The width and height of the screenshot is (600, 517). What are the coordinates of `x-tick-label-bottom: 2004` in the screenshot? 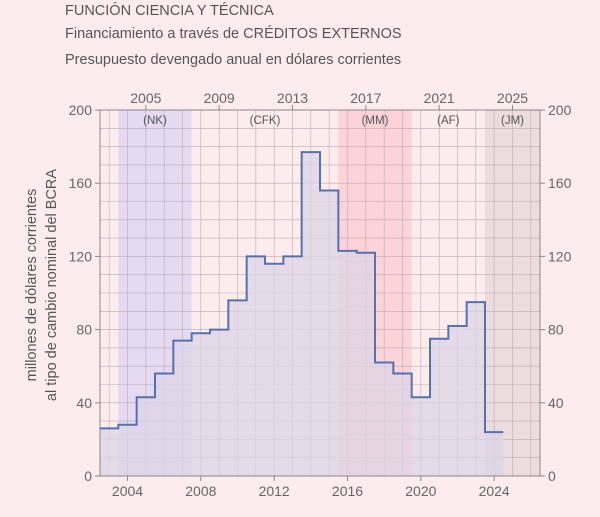 It's located at (127, 491).